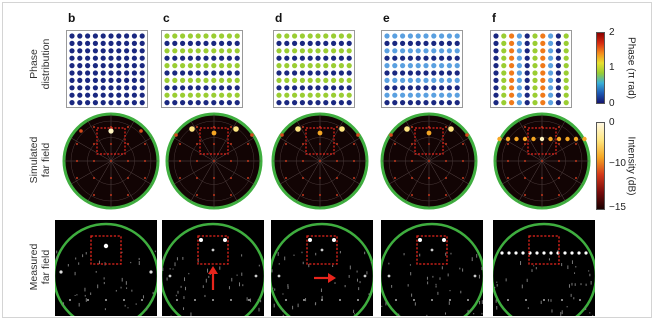  What do you see at coordinates (322, 250) in the screenshot?
I see `measured-window-box` at bounding box center [322, 250].